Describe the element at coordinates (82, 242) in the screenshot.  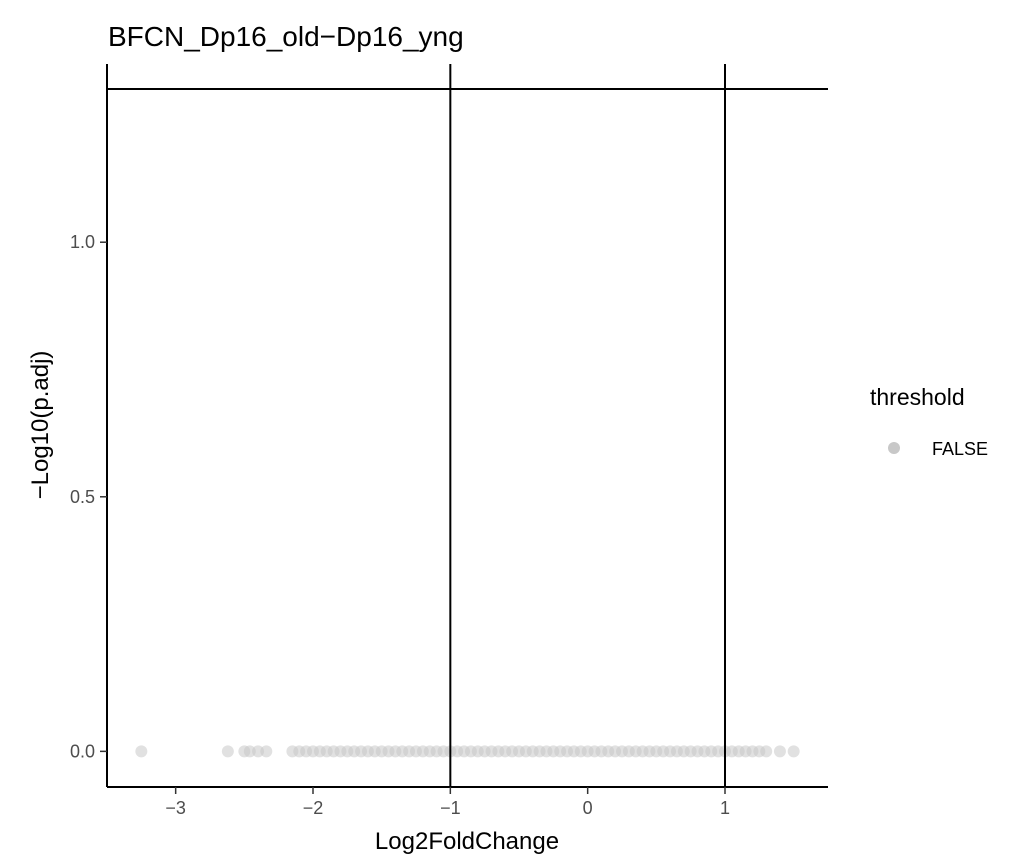
I see `y-tick-label: 1.0` at that location.